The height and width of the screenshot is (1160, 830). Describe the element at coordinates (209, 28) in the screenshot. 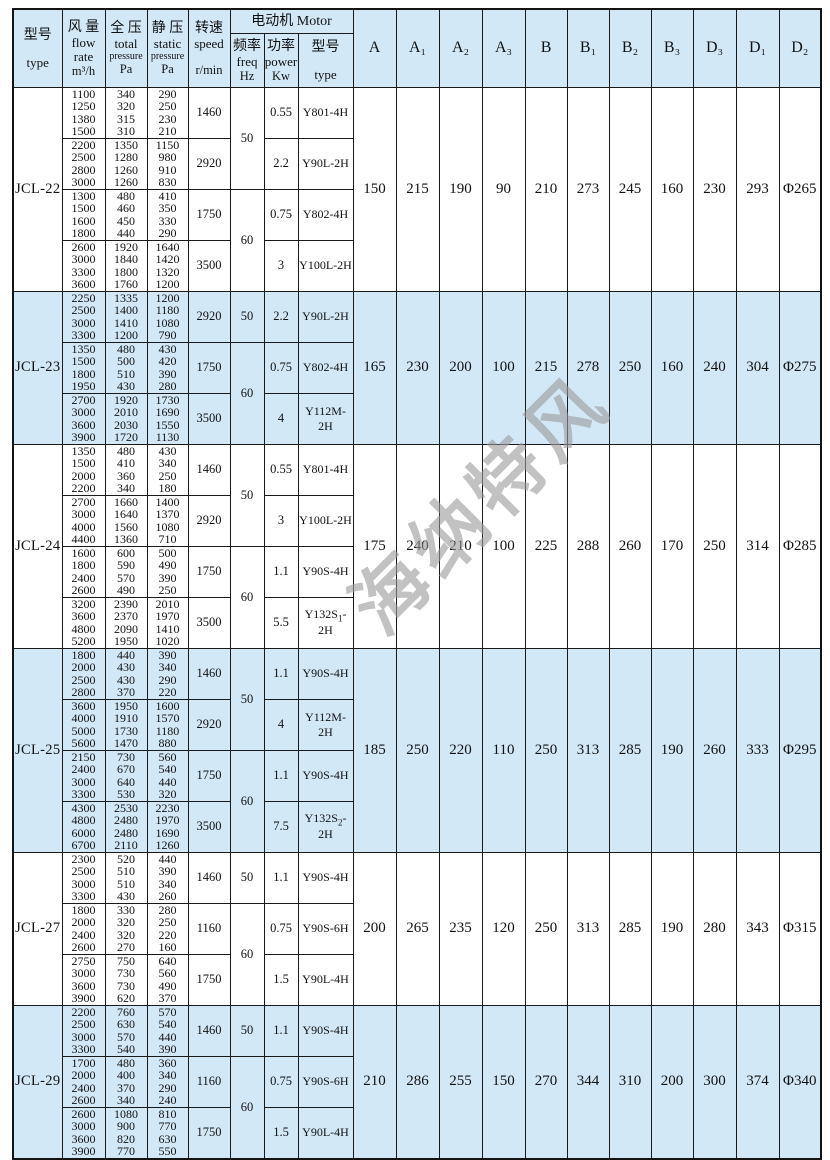

I see `speed-label-zh: 转速` at that location.